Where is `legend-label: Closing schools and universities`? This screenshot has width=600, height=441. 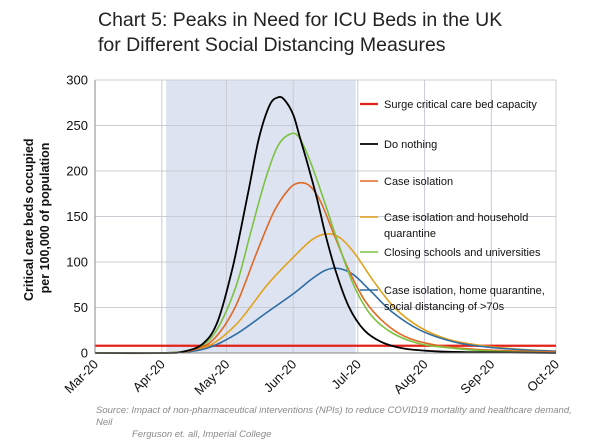 legend-label: Closing schools and universities is located at coordinates (462, 253).